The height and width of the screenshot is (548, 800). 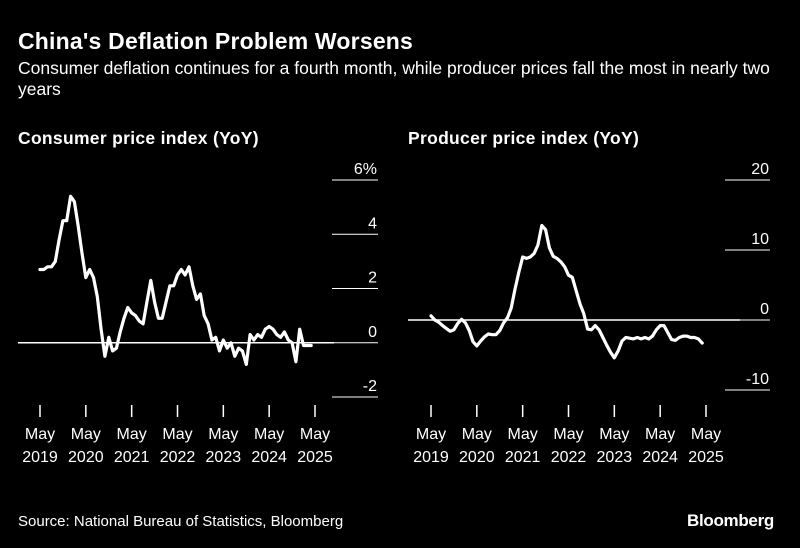 What do you see at coordinates (138, 138) in the screenshot?
I see `cpi-panel-title: Consumer price index (YoY)` at bounding box center [138, 138].